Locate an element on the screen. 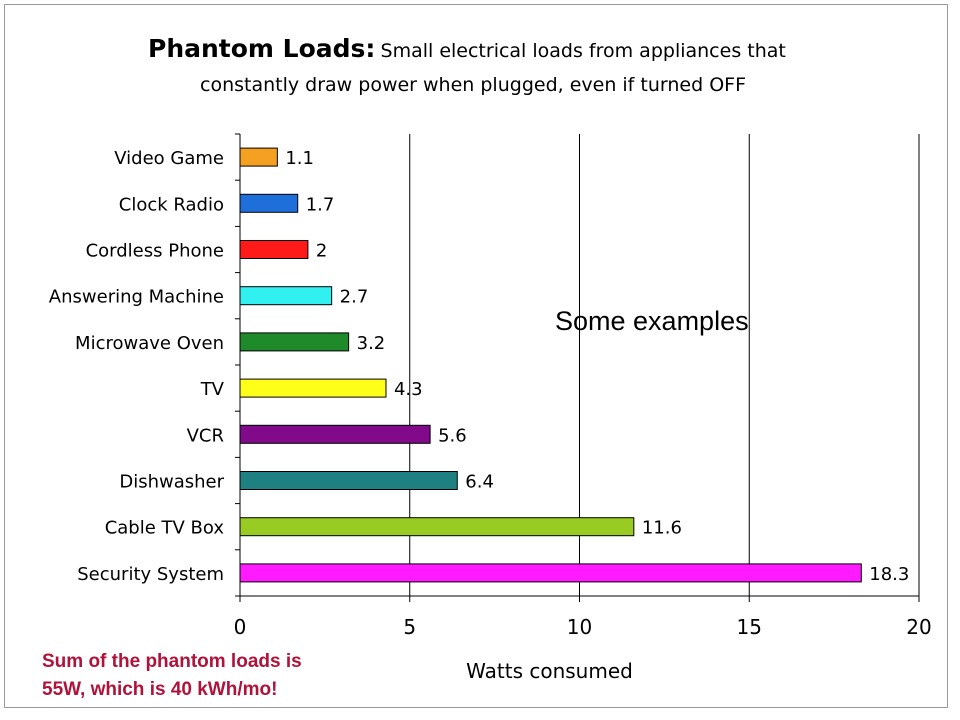  category-label: TV is located at coordinates (212, 389).